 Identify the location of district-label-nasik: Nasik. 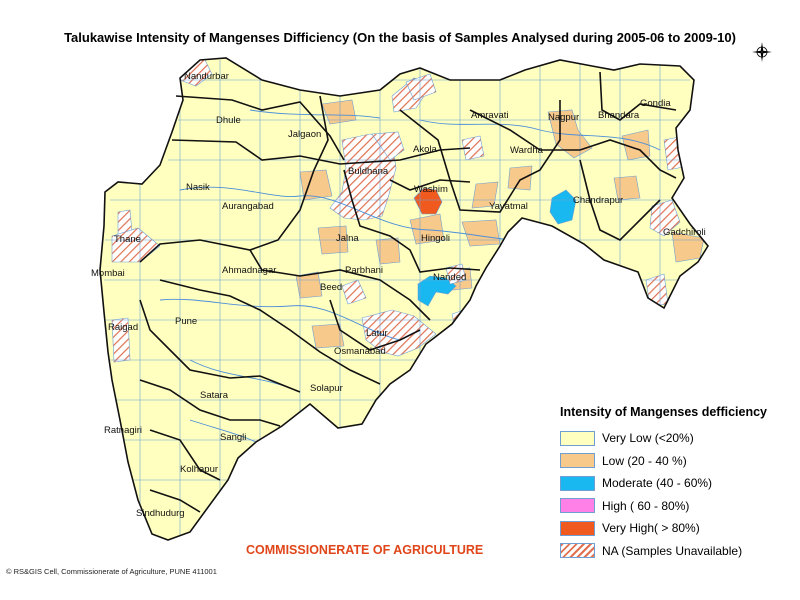
(198, 187).